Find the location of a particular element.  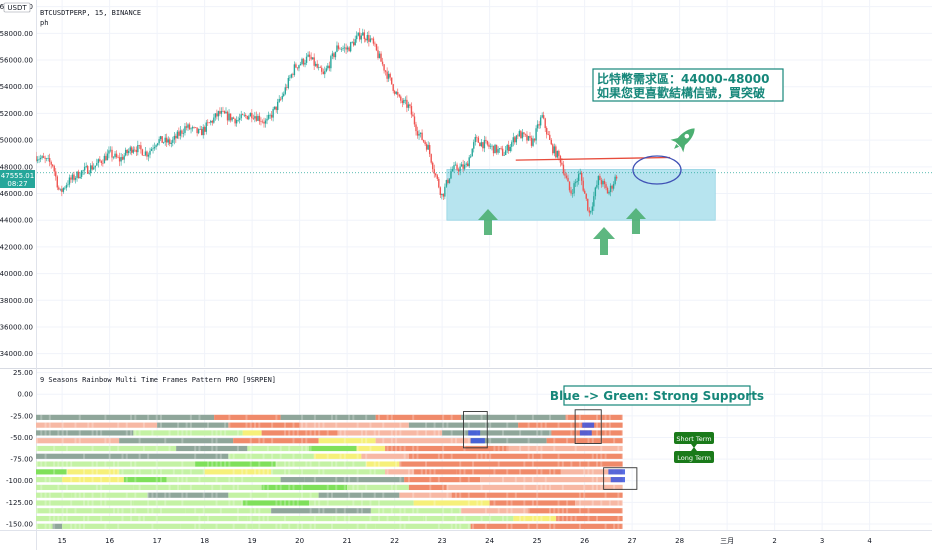

breakout-ellipse is located at coordinates (657, 170).